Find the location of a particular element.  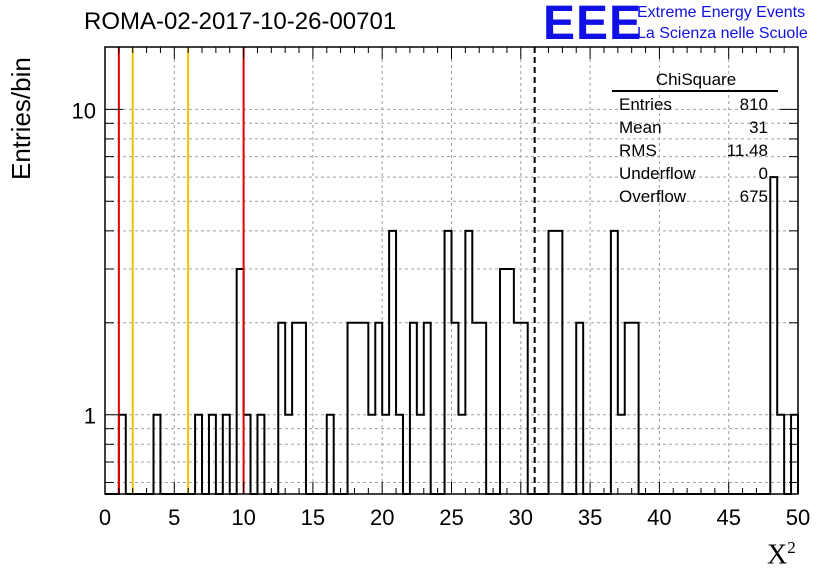

y-tick-label: 1 is located at coordinates (90, 416).